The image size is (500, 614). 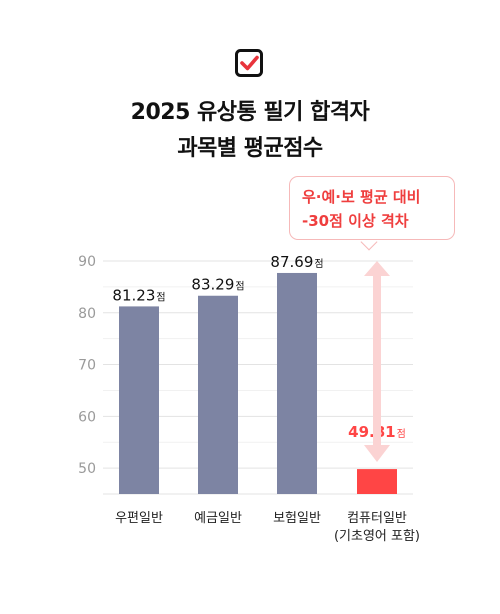 I want to click on gap-arrow-head-down, so click(x=377, y=453).